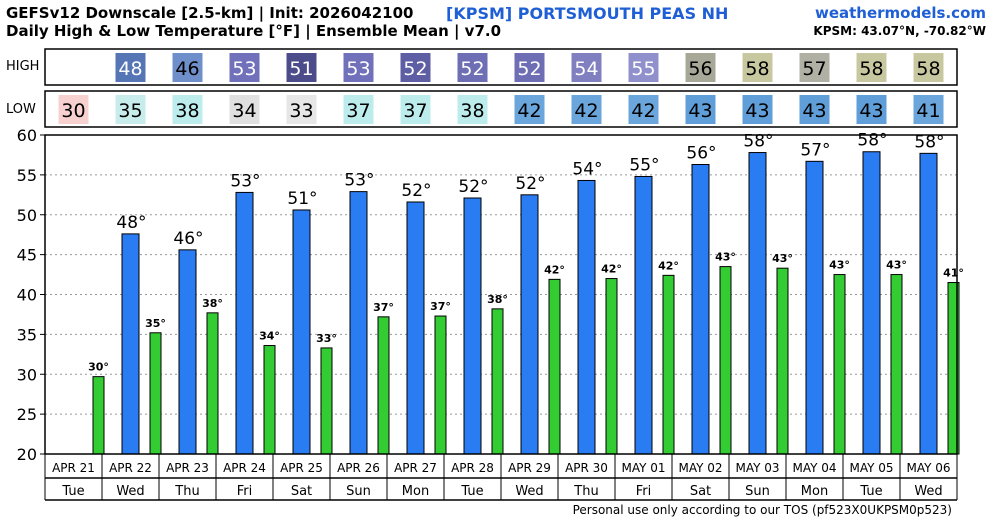 The image size is (1000, 520). I want to click on x-weekday-label: Fri, so click(644, 491).